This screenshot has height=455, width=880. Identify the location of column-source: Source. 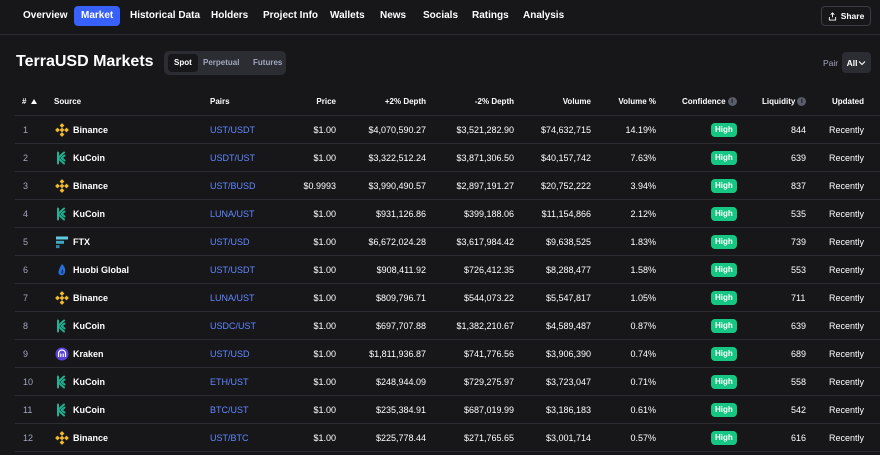
(68, 101).